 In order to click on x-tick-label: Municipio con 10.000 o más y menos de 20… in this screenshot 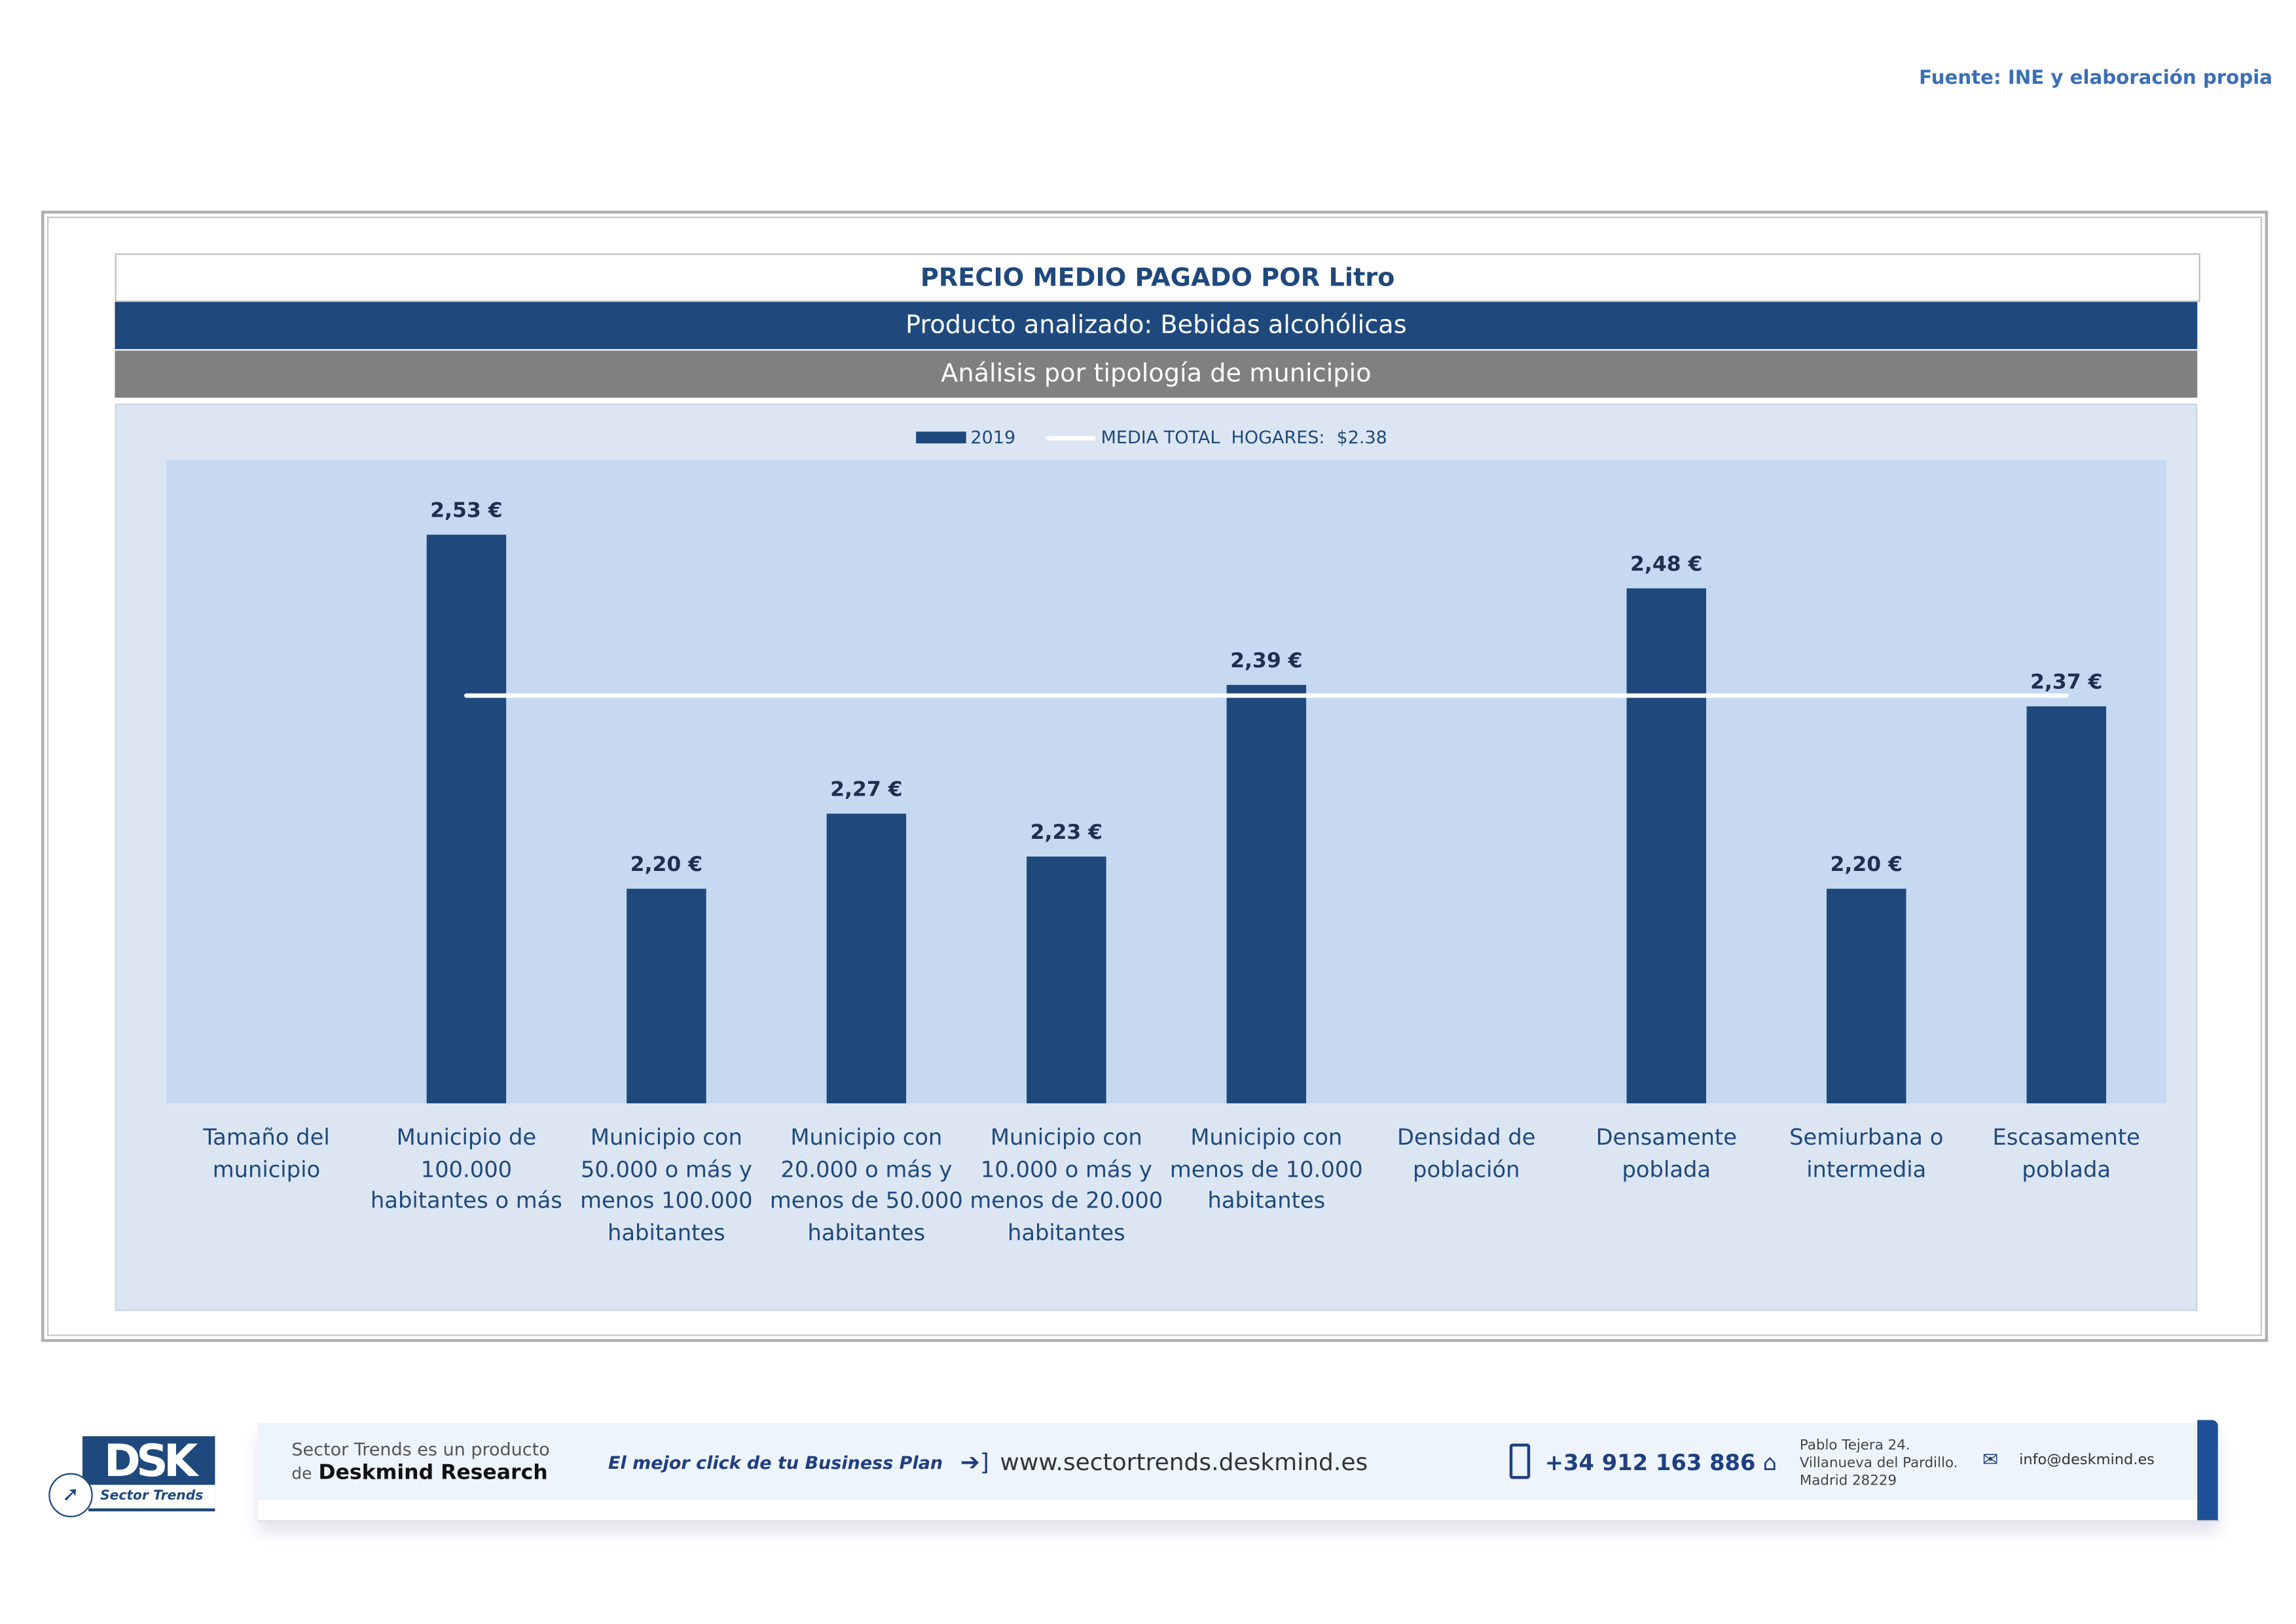, I will do `click(1066, 1185)`.